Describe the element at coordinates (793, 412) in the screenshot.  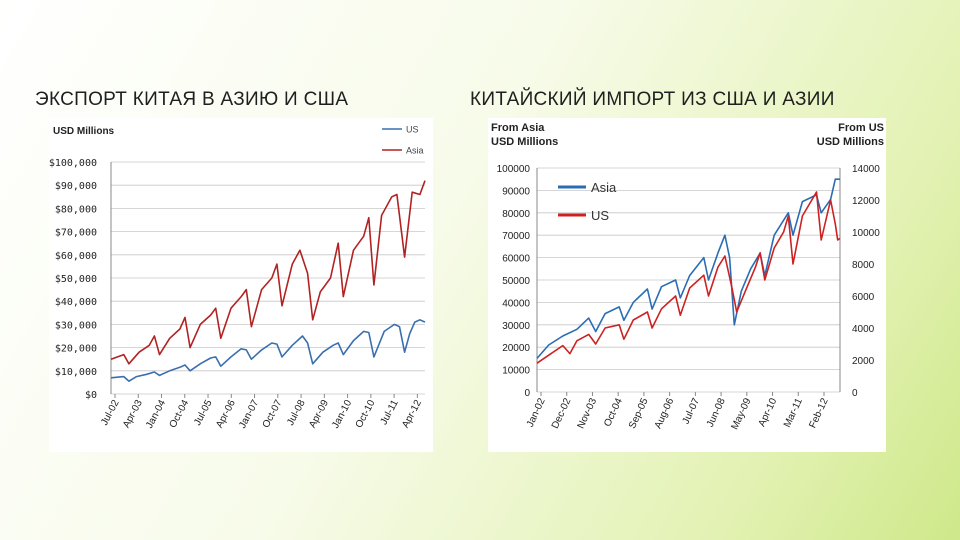
I see `x-tick-label: Mar-11` at that location.